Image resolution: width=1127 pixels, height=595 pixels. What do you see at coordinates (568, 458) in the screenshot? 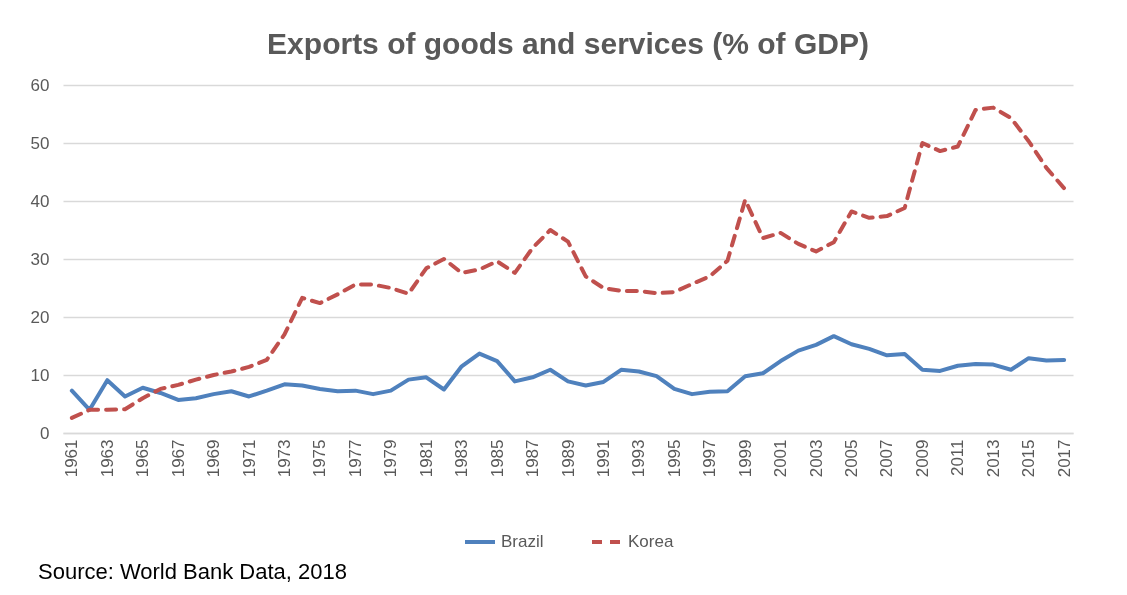
I see `x-tick-label: 1989` at bounding box center [568, 458].